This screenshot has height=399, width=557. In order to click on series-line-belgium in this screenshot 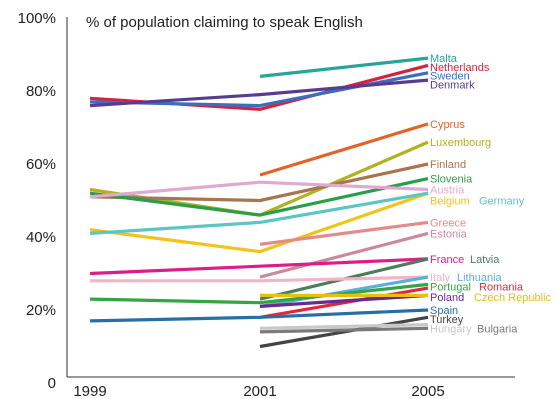, I will do `click(259, 222)`.